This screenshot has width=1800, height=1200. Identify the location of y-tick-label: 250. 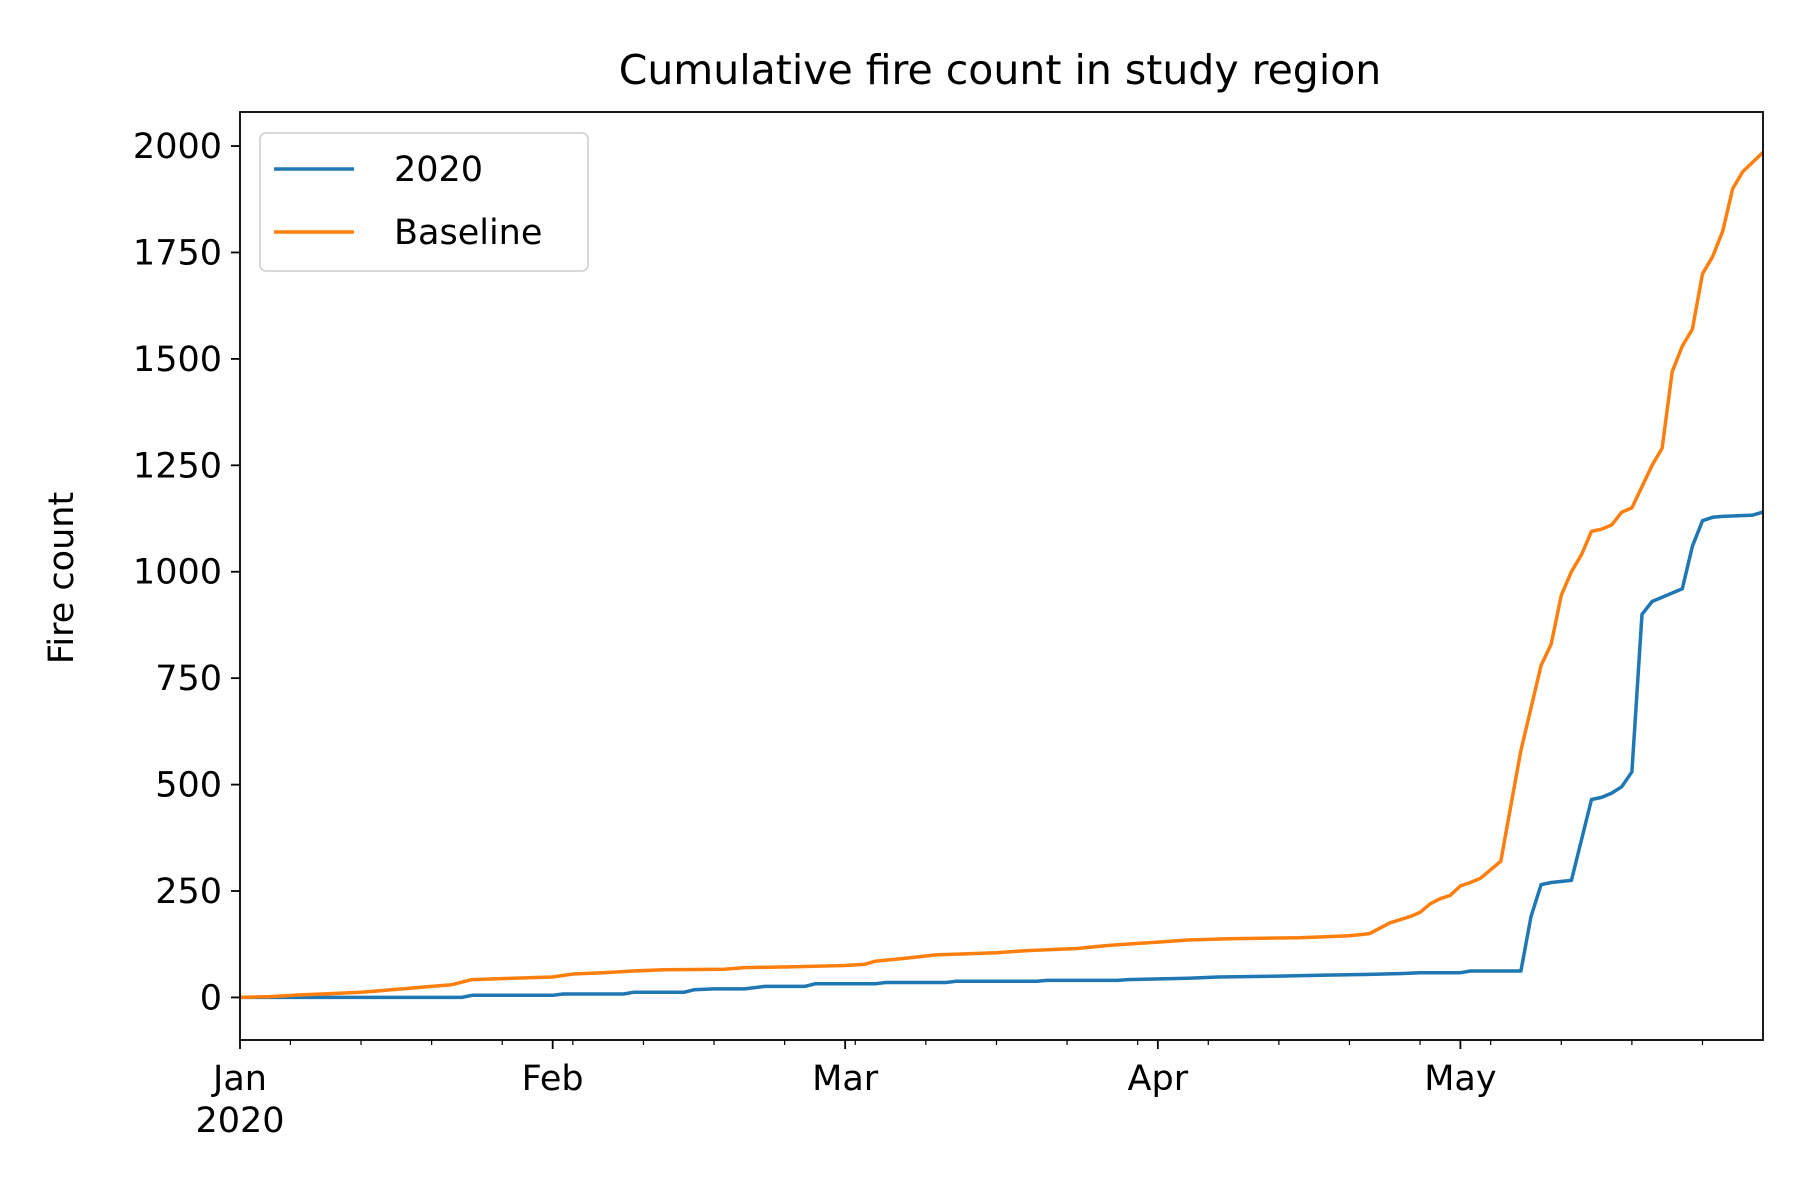
(188, 892).